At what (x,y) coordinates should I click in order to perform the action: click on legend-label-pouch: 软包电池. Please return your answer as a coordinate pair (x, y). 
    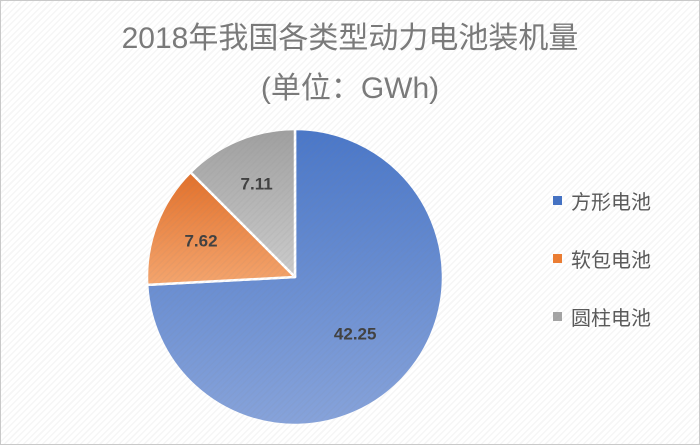
    Looking at the image, I should click on (611, 260).